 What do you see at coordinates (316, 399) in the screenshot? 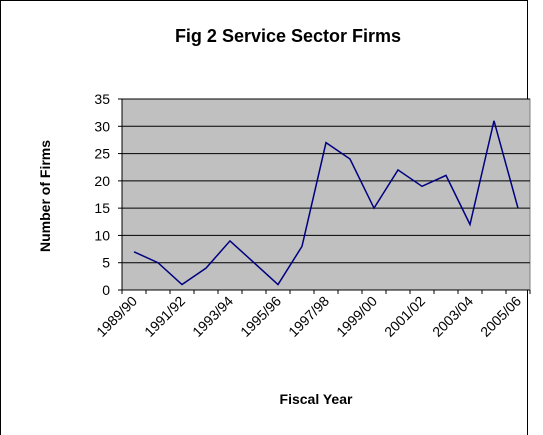
I see `x-axis-title: Fiscal Year` at bounding box center [316, 399].